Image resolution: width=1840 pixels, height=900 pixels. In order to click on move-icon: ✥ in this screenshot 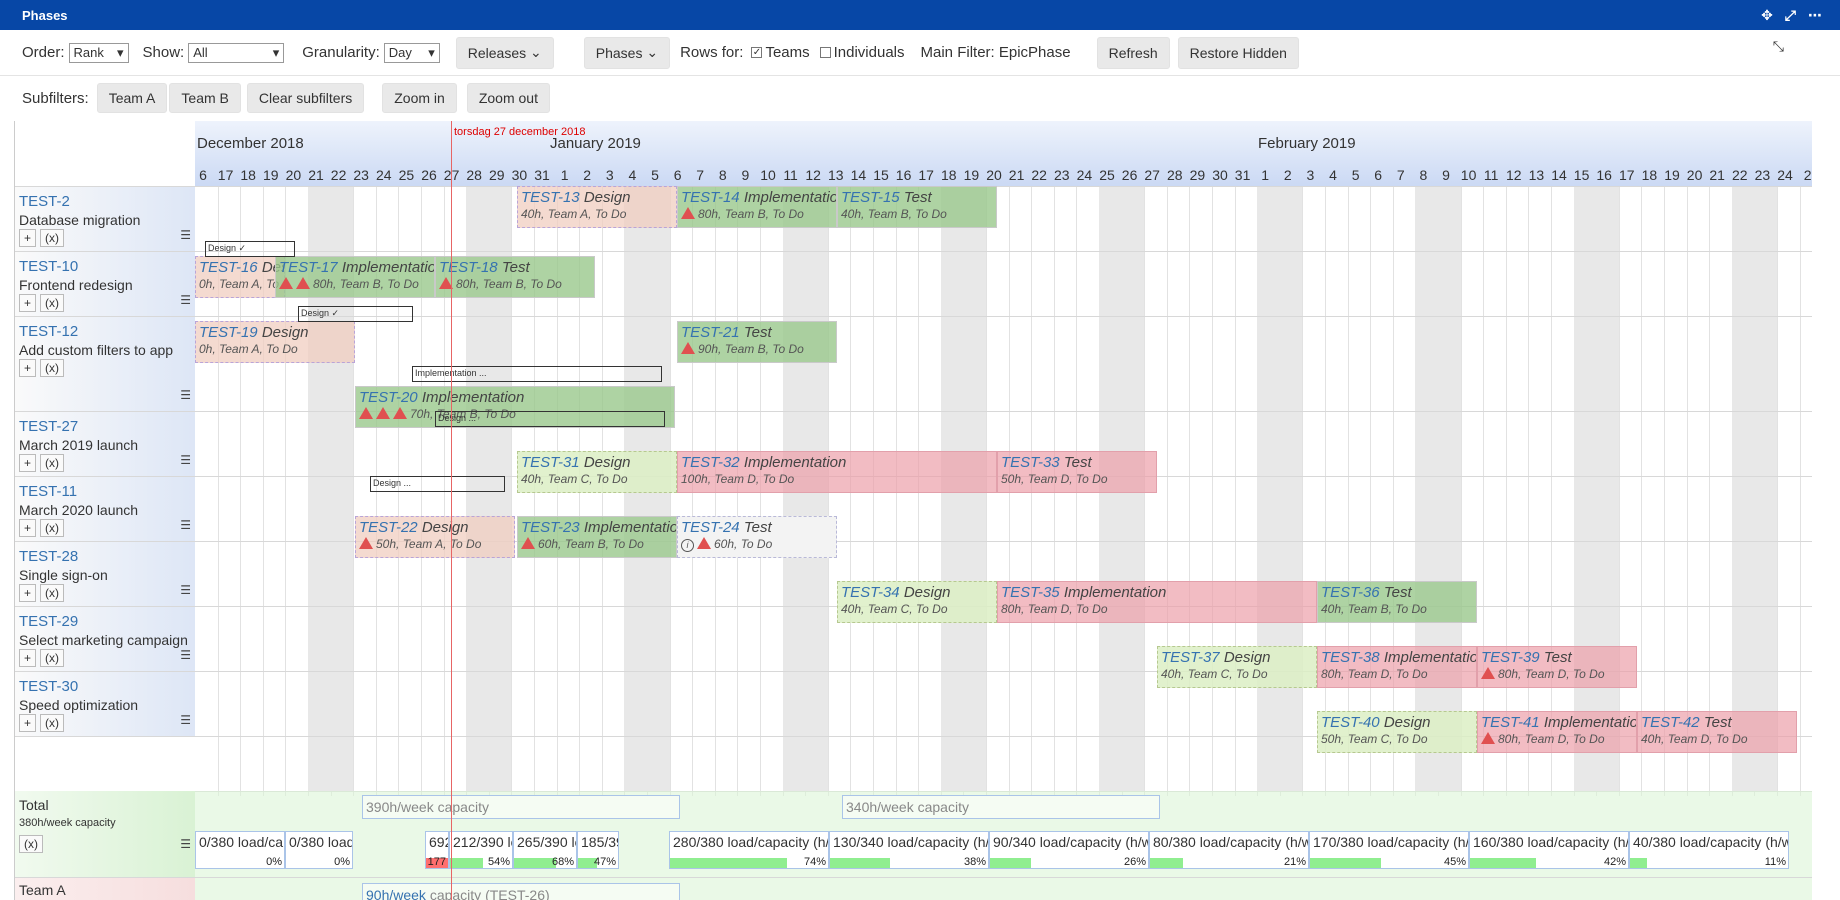, I will do `click(1767, 14)`.